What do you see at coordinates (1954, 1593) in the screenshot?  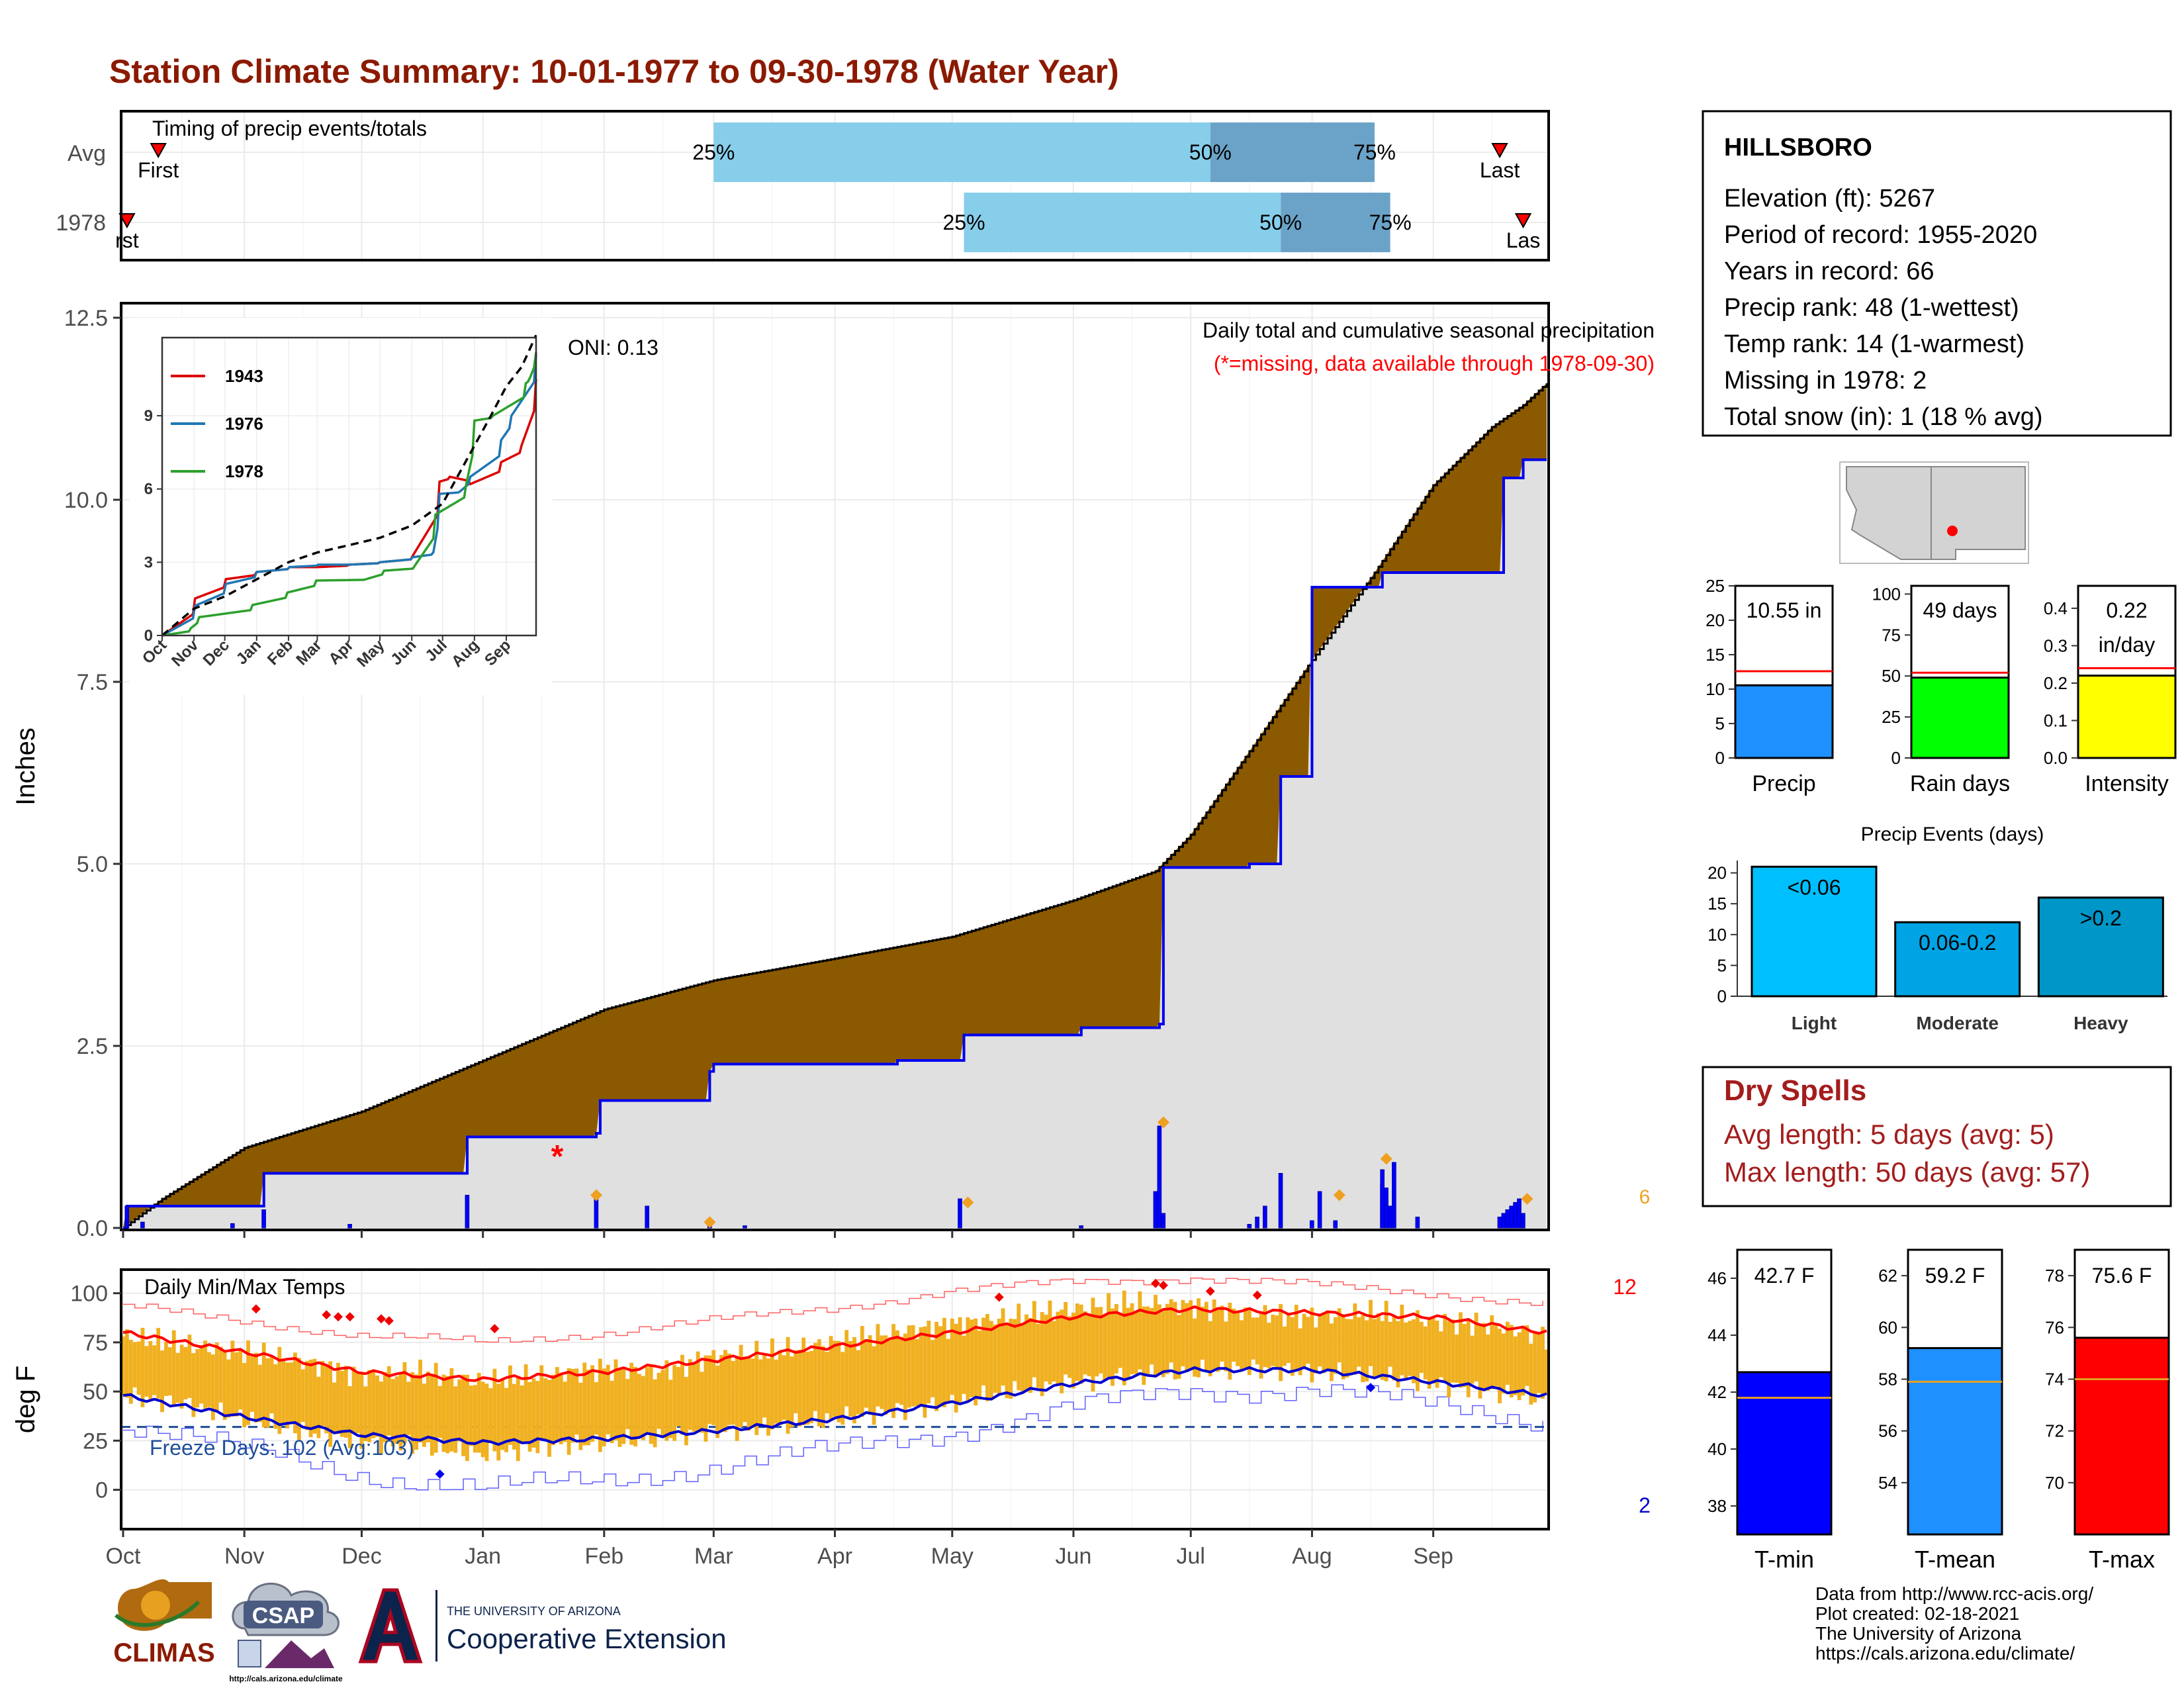 I see `credit-data-source: Data from http://www.rcc-acis.org/` at bounding box center [1954, 1593].